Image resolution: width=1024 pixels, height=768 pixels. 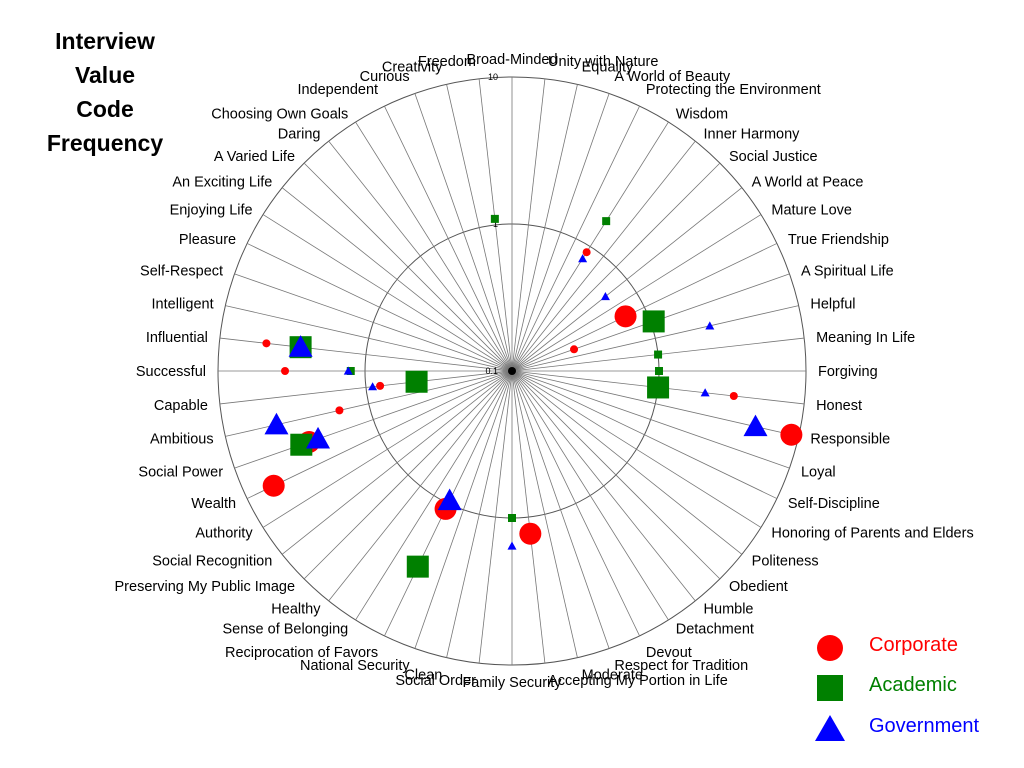 What do you see at coordinates (773, 157) in the screenshot?
I see `category-label: Social Justice` at bounding box center [773, 157].